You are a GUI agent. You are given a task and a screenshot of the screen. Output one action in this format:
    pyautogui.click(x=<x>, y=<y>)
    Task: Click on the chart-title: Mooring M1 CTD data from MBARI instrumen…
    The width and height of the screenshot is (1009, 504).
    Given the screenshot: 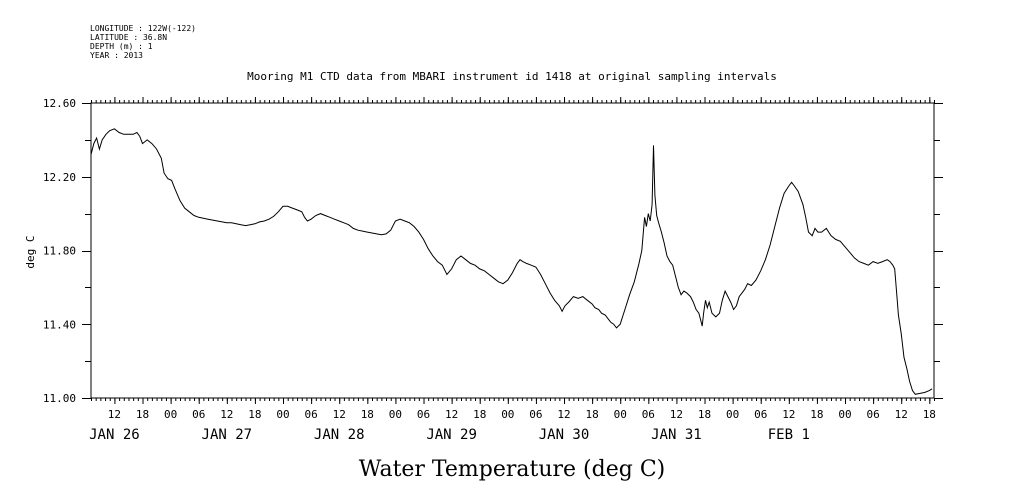 What is the action you would take?
    pyautogui.click(x=512, y=76)
    